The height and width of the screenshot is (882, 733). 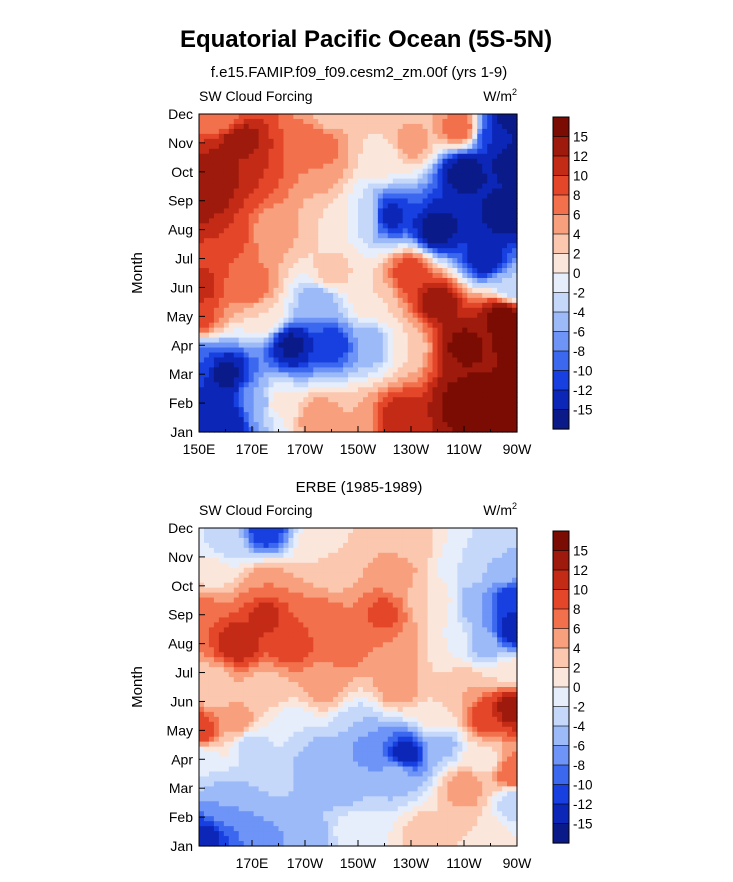 I want to click on colorbar-label: 0, so click(x=577, y=273).